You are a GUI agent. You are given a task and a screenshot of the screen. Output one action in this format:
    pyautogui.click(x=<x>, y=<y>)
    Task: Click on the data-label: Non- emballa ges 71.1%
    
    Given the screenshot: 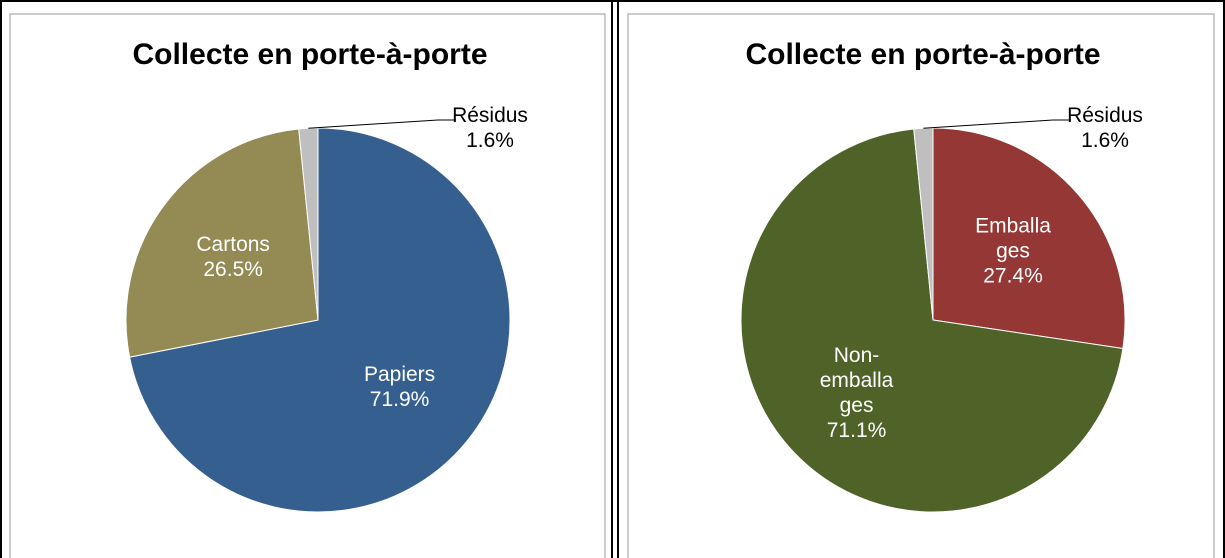 What is the action you would take?
    pyautogui.click(x=857, y=393)
    